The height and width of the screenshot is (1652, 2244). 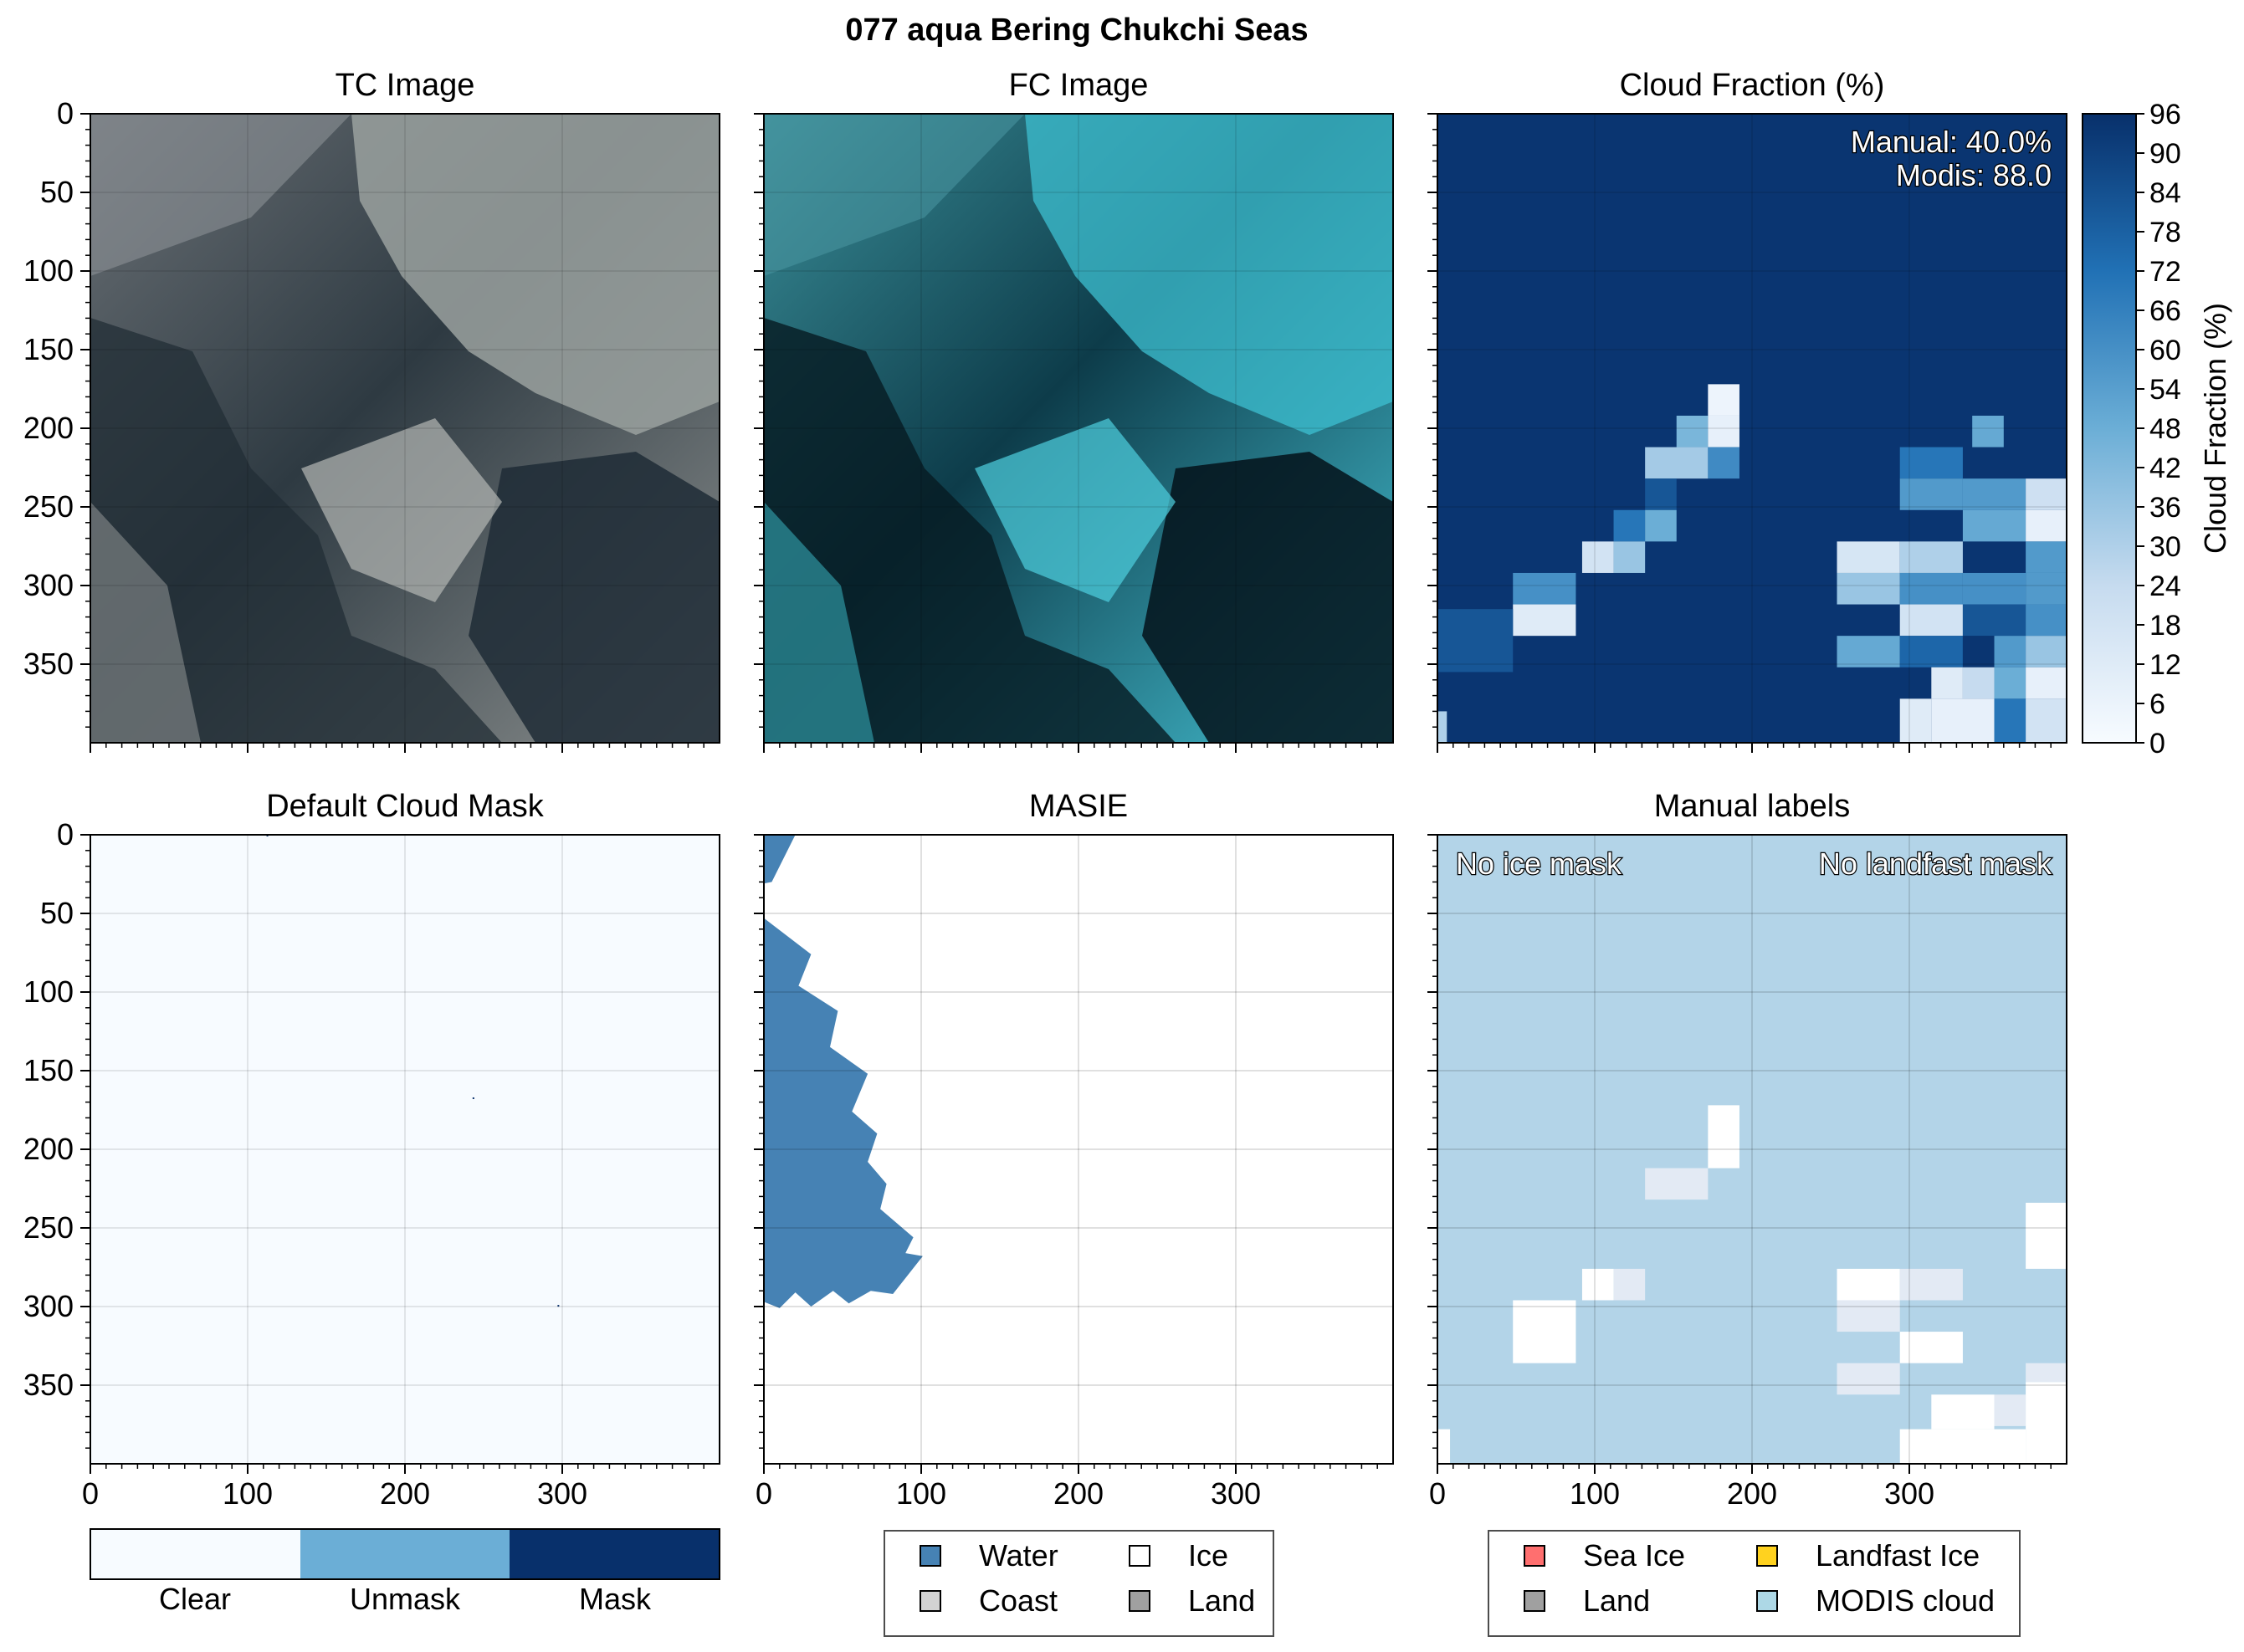 What do you see at coordinates (2165, 351) in the screenshot?
I see `colorbar-tick-label: 60` at bounding box center [2165, 351].